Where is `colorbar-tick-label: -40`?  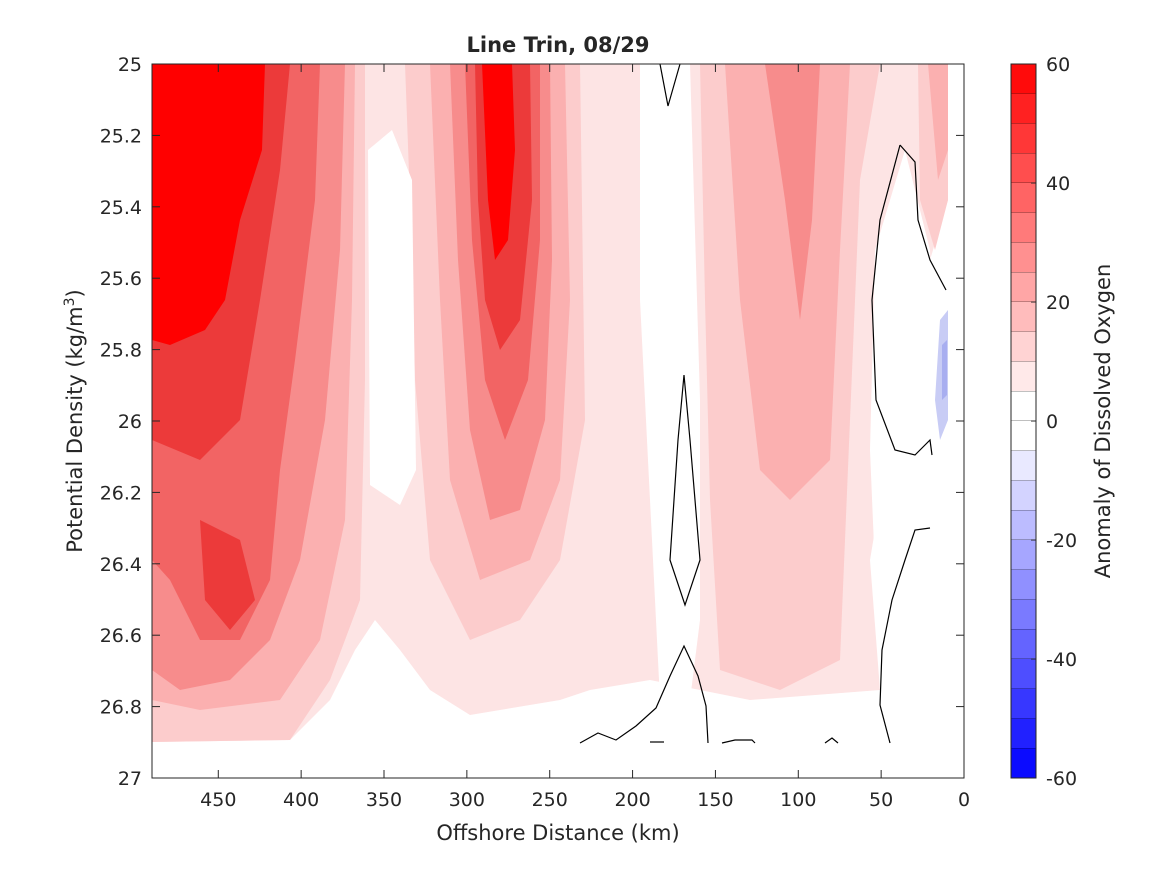 colorbar-tick-label: -40 is located at coordinates (1061, 660).